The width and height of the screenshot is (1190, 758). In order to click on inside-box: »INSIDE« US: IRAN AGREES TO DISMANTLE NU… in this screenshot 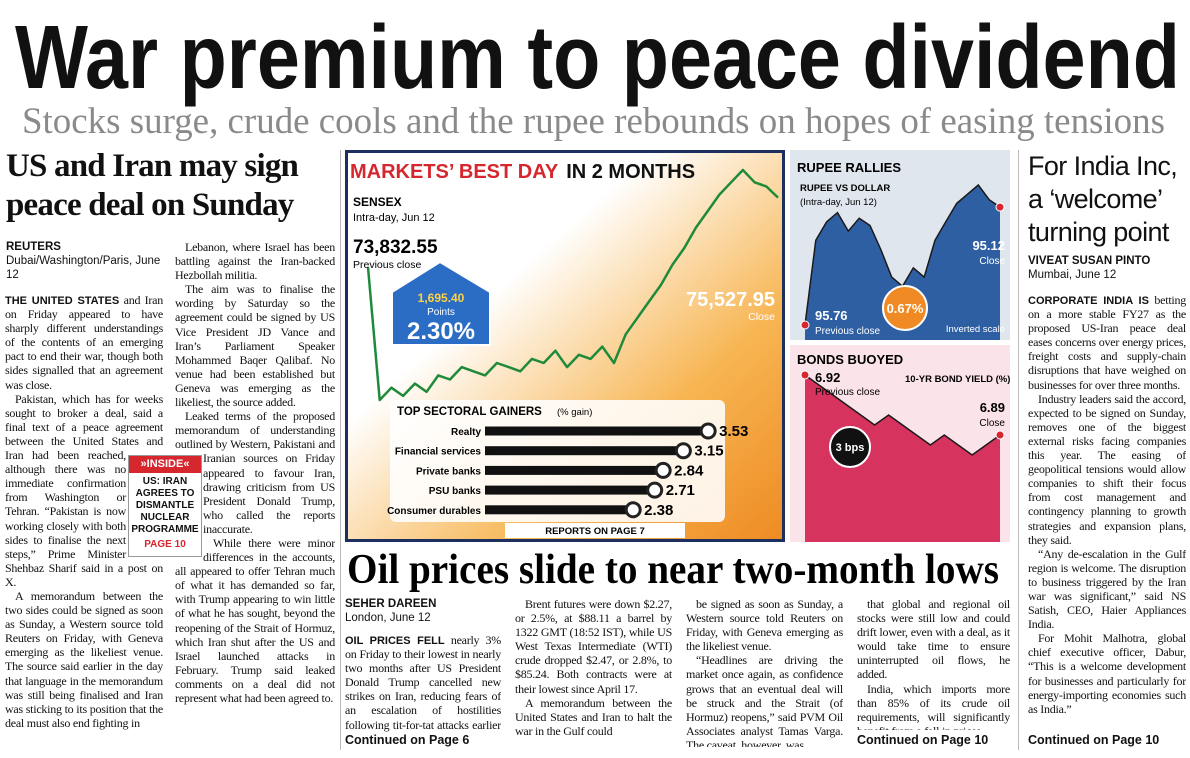, I will do `click(165, 506)`.